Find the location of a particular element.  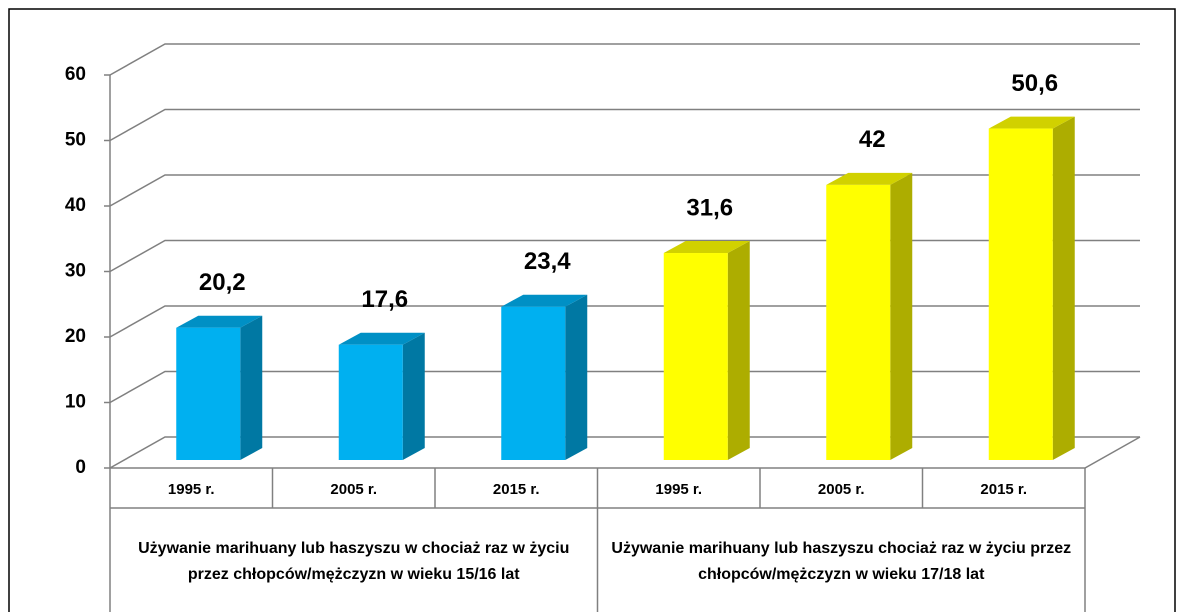

data-label: 50,6 is located at coordinates (1034, 83).